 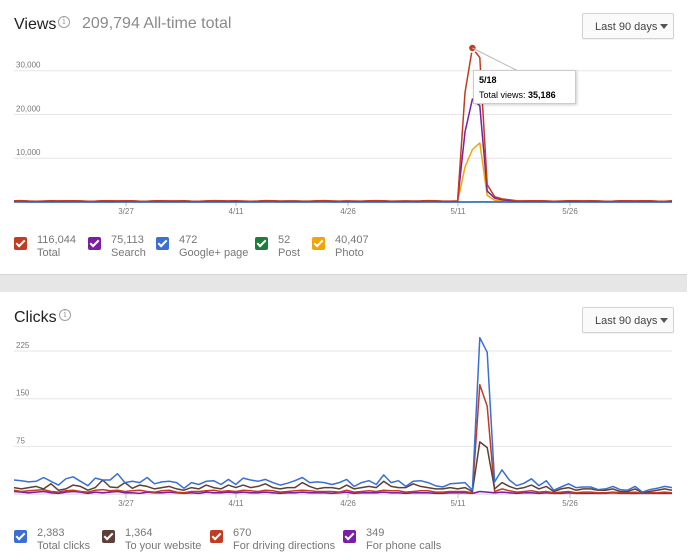 What do you see at coordinates (502, 95) in the screenshot?
I see `tooltip-label: Total views:` at bounding box center [502, 95].